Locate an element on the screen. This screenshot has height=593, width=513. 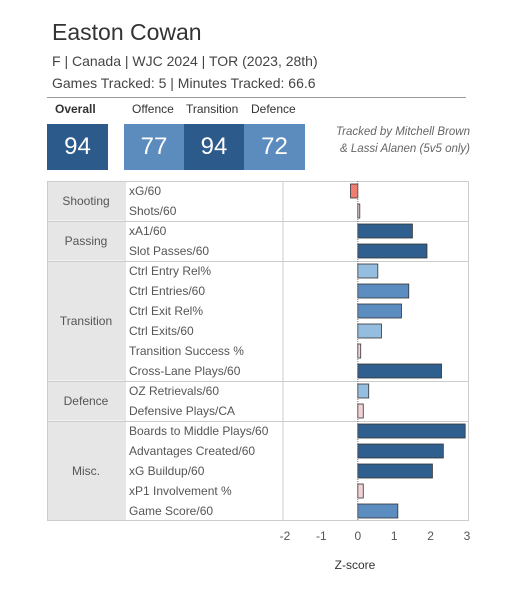
category-label: Transition is located at coordinates (86, 321).